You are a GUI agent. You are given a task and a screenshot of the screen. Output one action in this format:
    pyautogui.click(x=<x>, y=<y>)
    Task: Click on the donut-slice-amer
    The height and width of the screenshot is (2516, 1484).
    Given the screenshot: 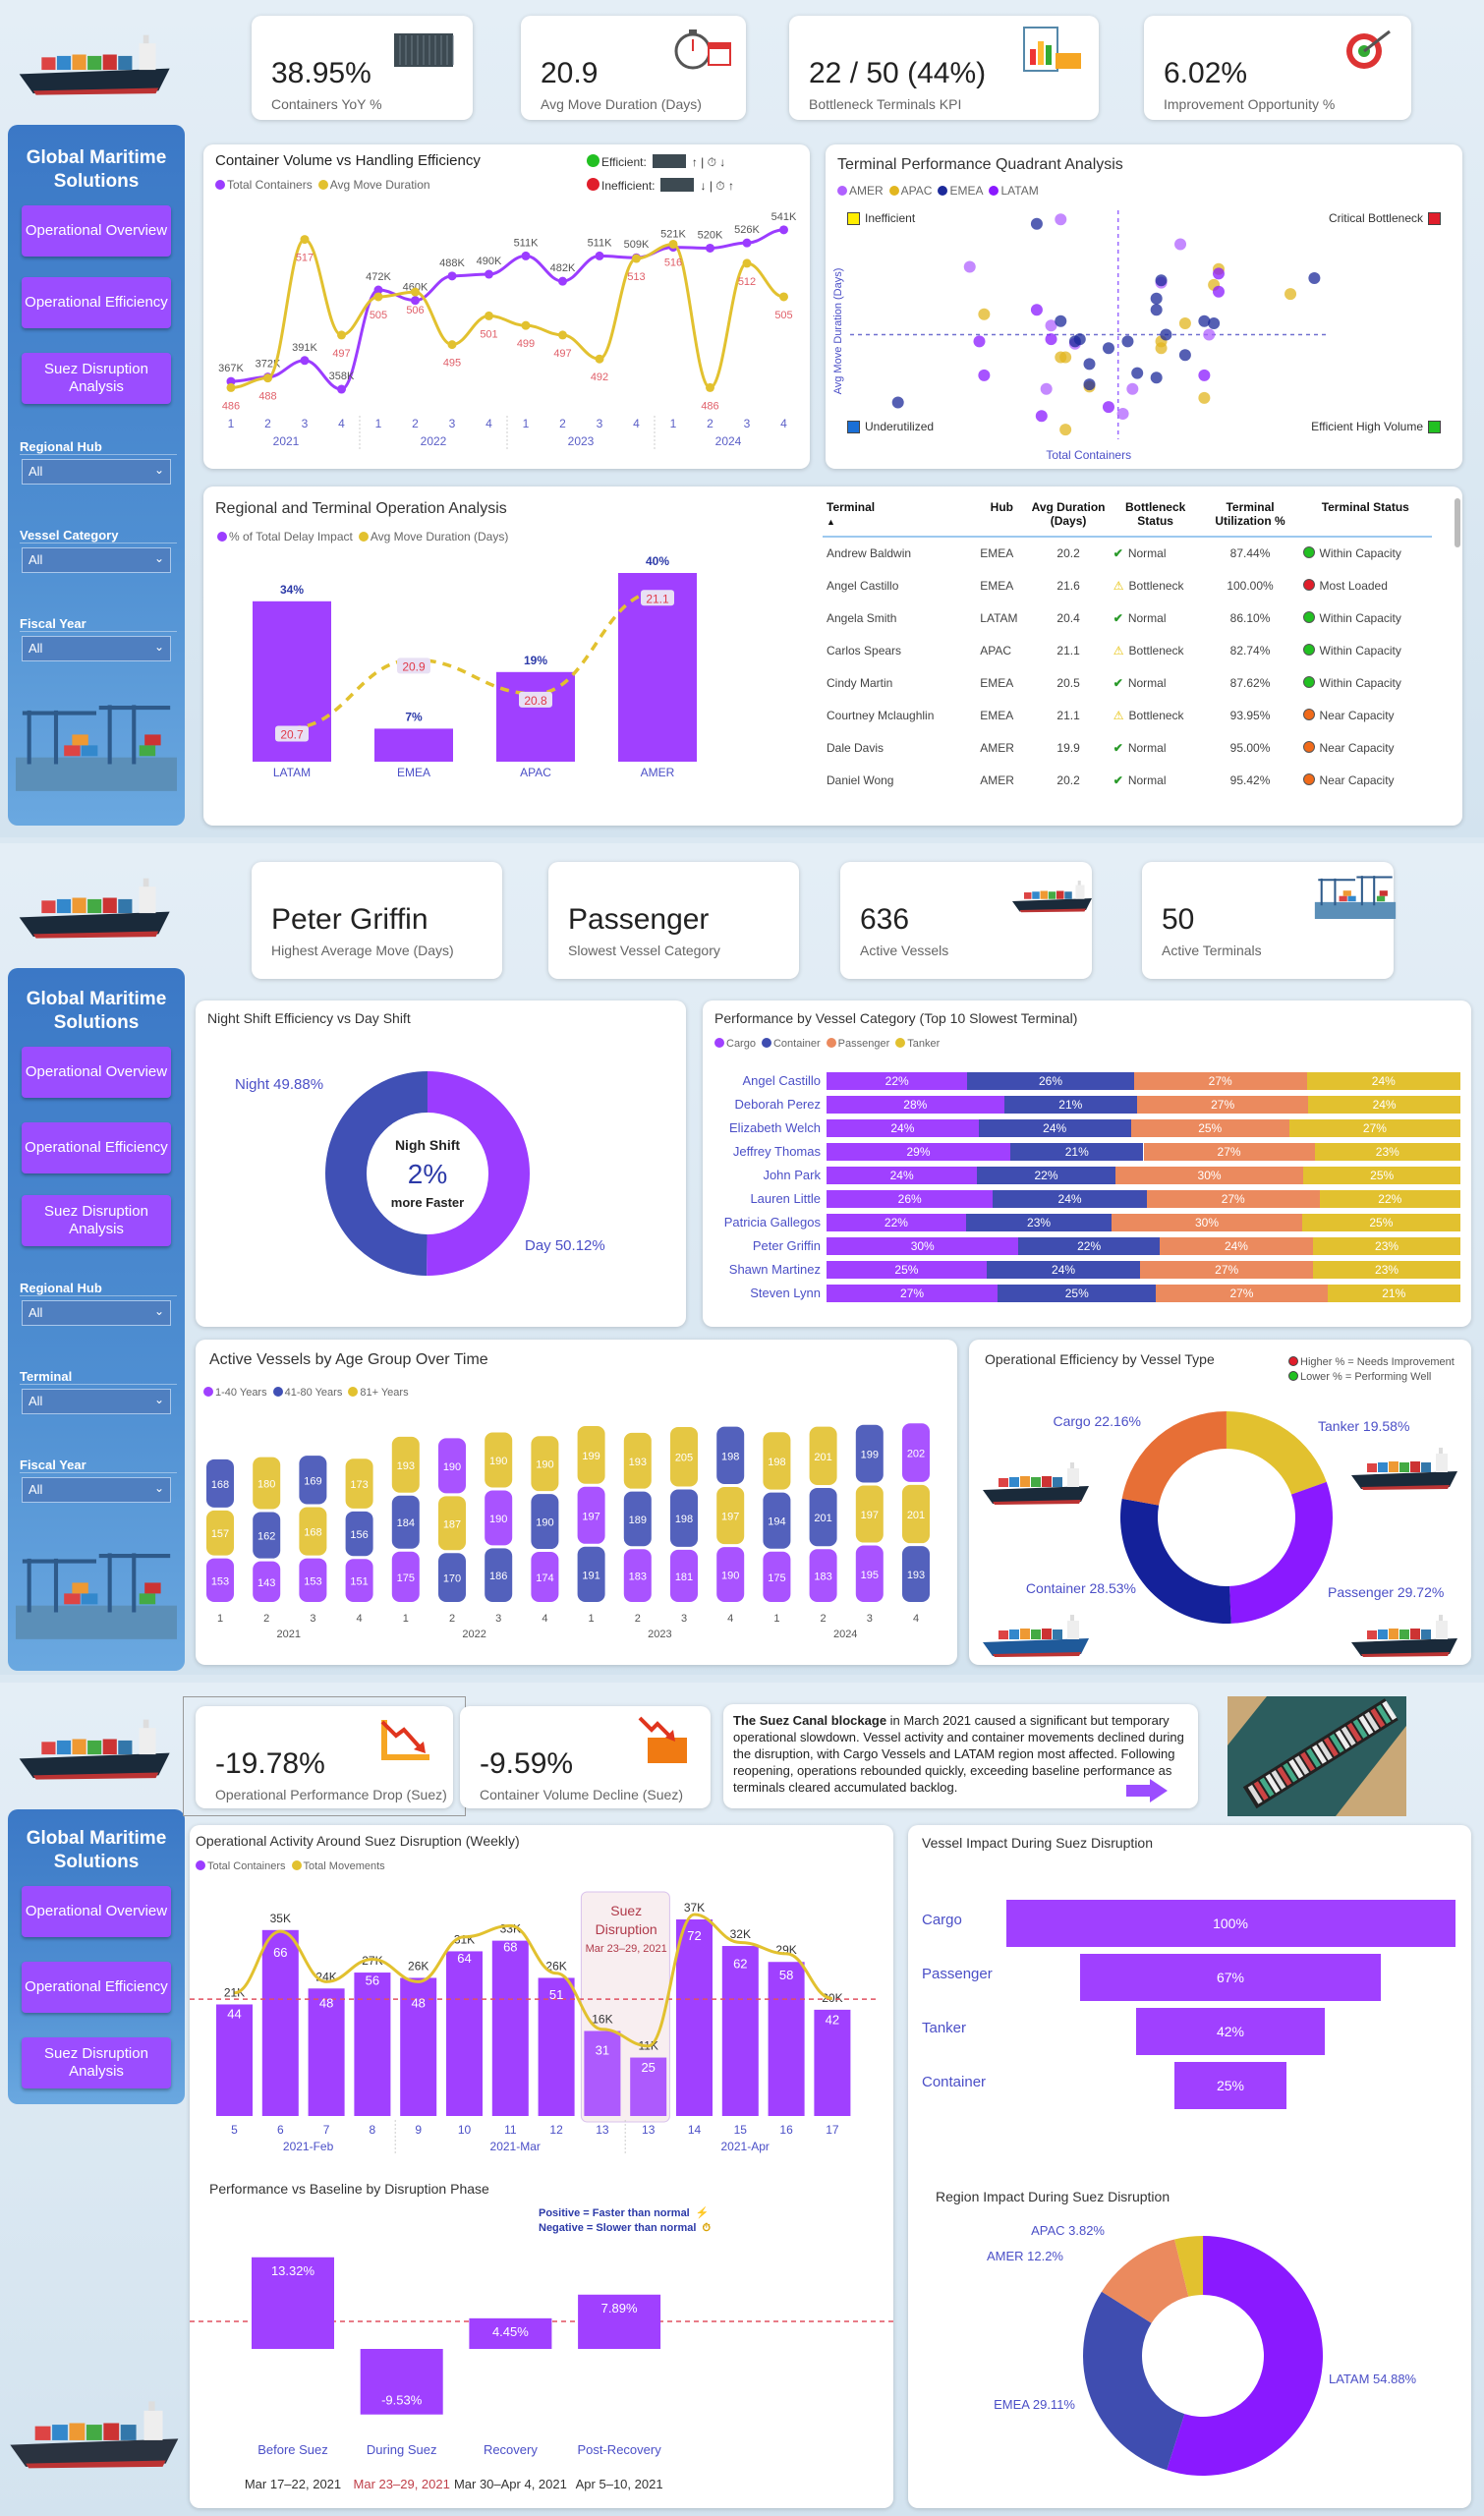 What is the action you would take?
    pyautogui.click(x=1145, y=2281)
    